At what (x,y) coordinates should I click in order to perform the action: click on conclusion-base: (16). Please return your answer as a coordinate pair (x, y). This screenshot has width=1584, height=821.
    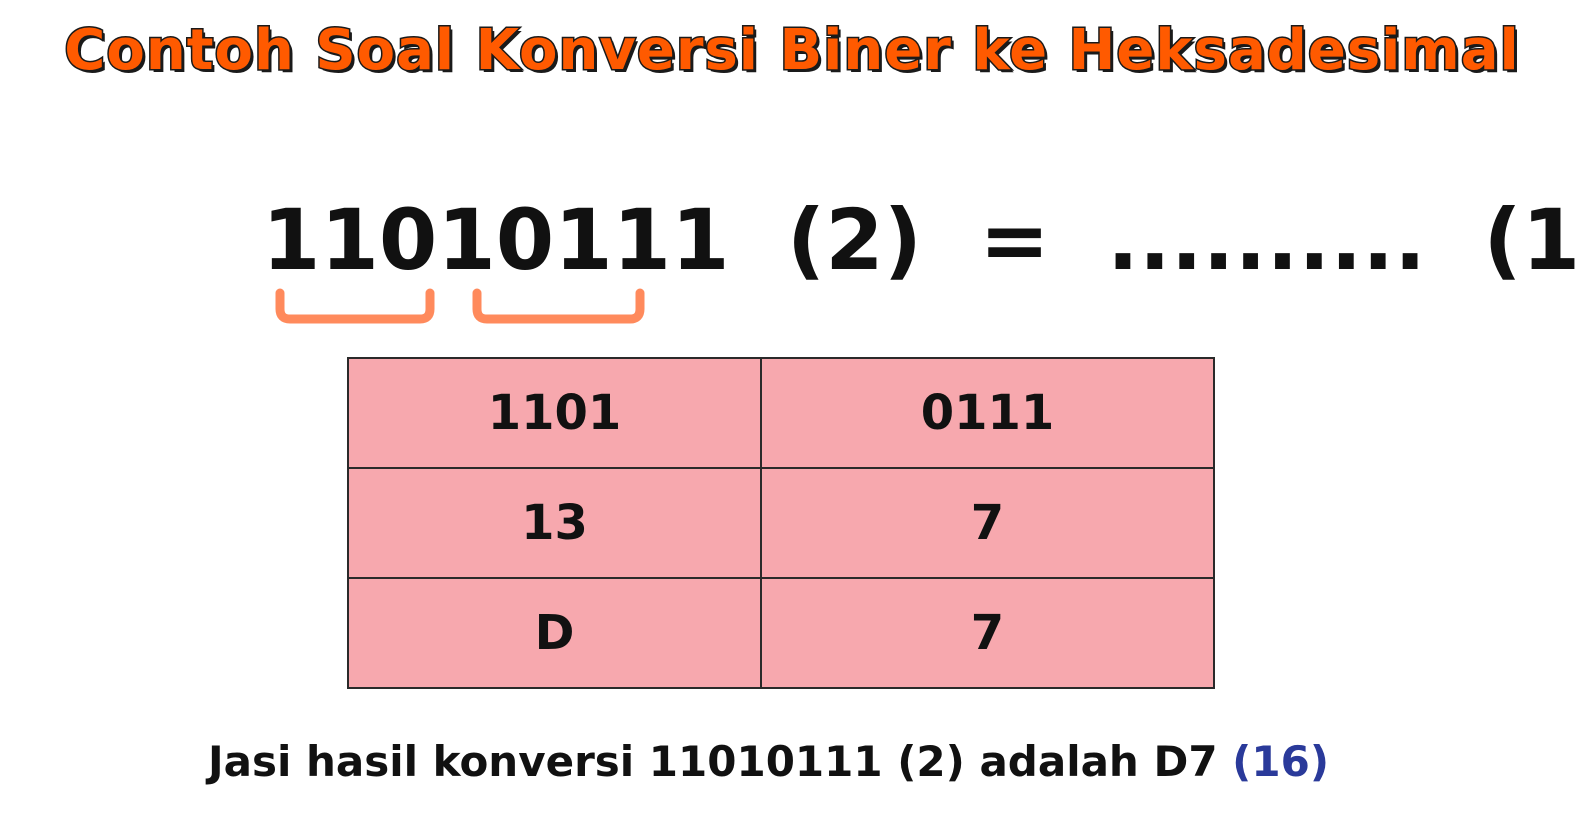
    Looking at the image, I should click on (1281, 761).